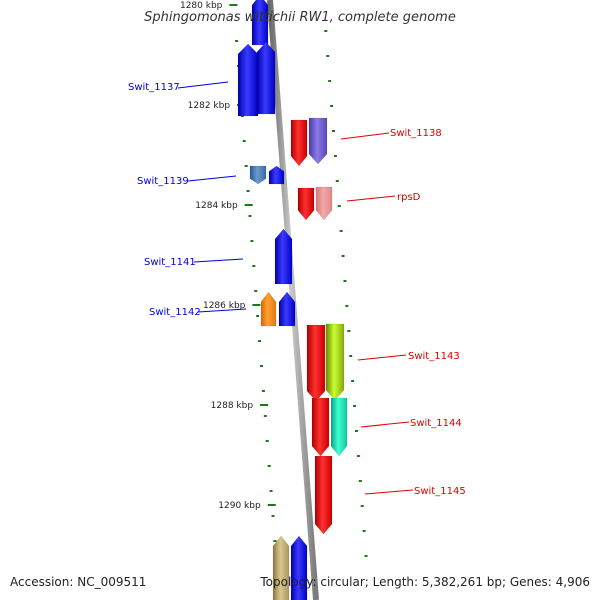 The height and width of the screenshot is (600, 600). Describe the element at coordinates (416, 133) in the screenshot. I see `gene-label-swit_1138: Swit_1138` at that location.